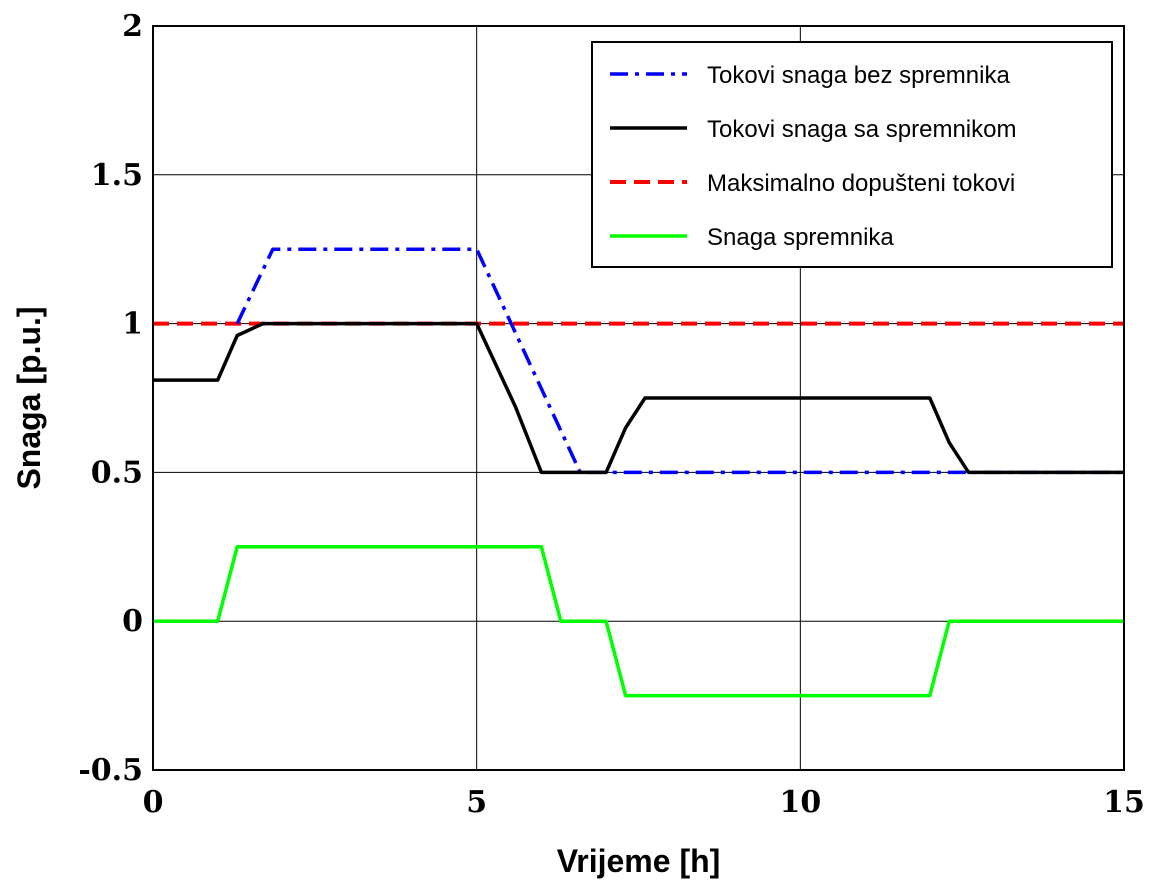  What do you see at coordinates (132, 621) in the screenshot?
I see `y-tick-label: 0` at bounding box center [132, 621].